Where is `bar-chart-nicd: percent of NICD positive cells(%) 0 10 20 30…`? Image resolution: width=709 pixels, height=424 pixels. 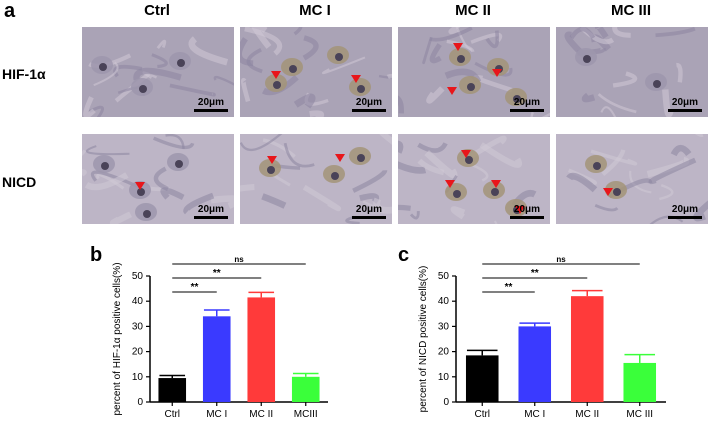
bar-chart-nicd: percent of NICD positive cells(%) 0 10 20 30… is located at coordinates (542, 337).